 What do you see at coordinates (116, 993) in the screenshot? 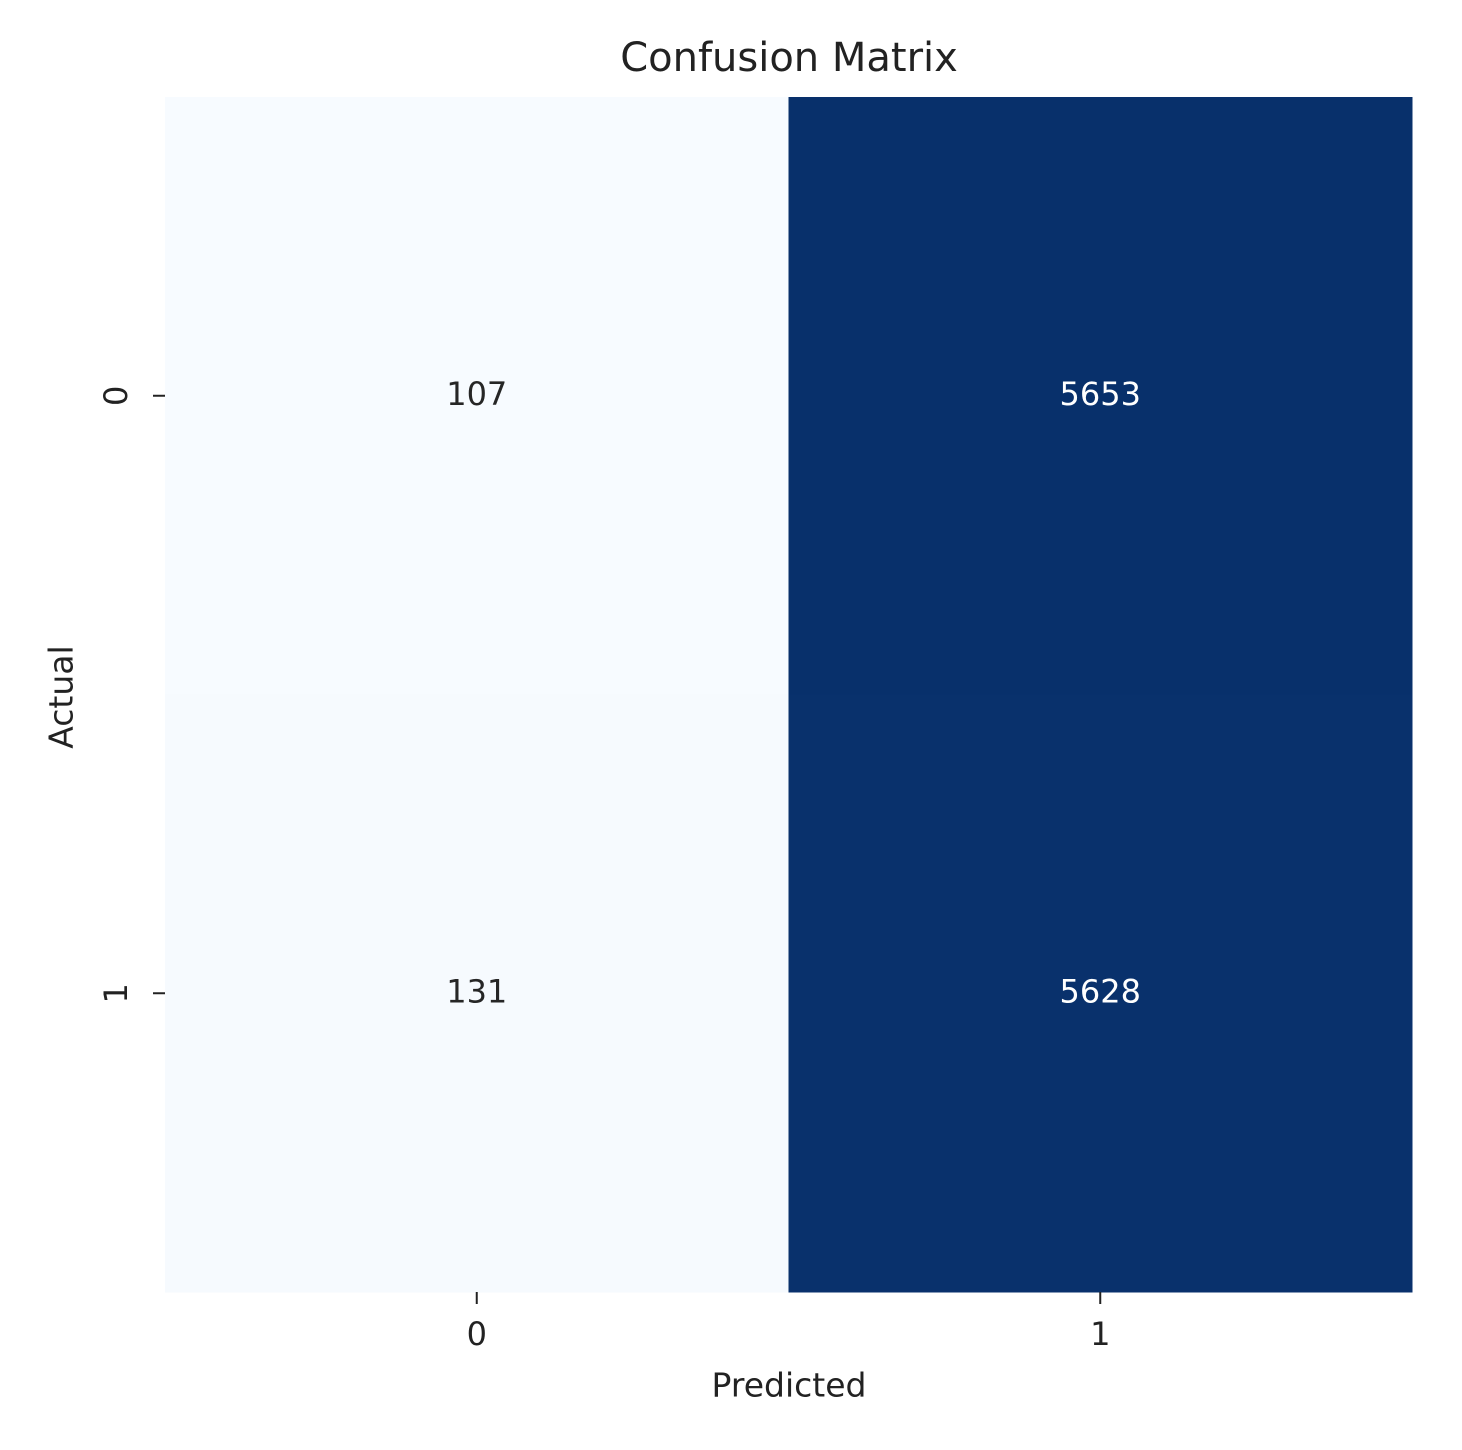
I see `y-tick-label: 1` at bounding box center [116, 993].